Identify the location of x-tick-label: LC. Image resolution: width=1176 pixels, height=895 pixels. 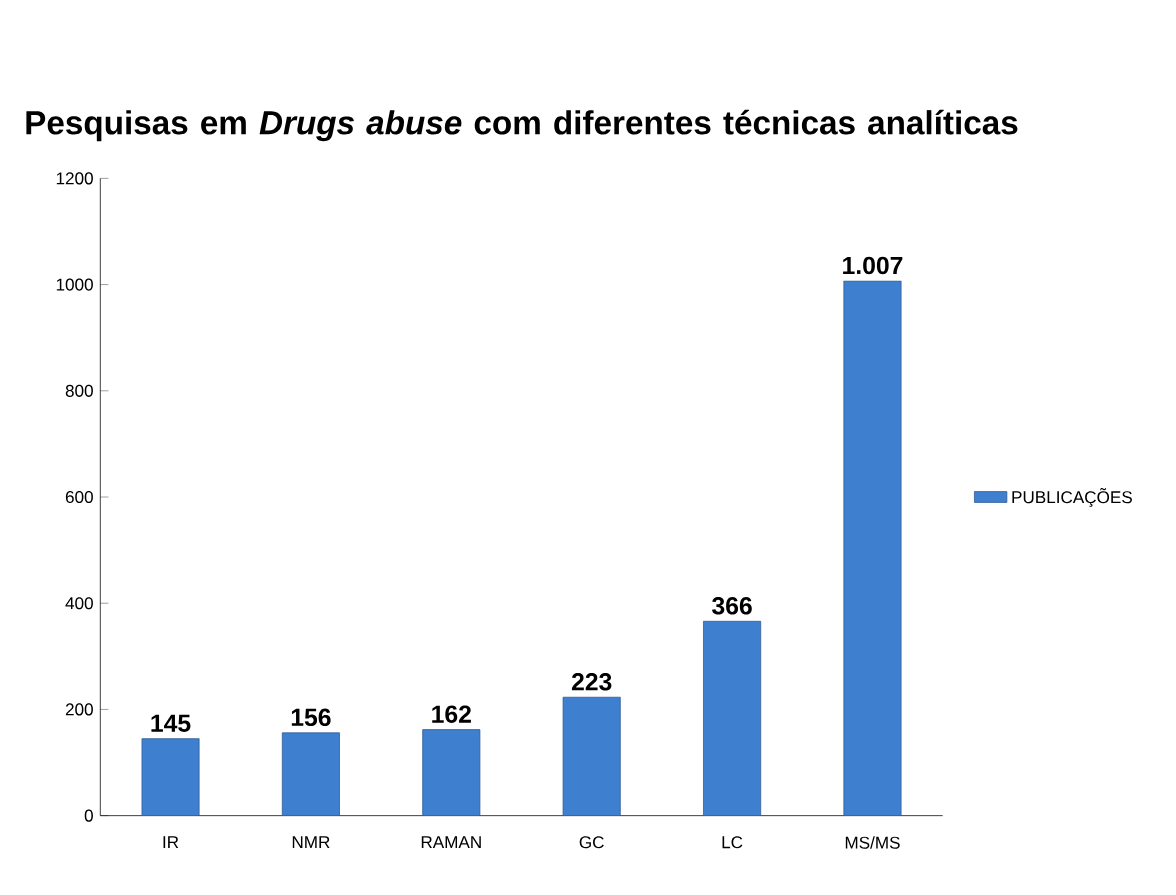
(732, 842).